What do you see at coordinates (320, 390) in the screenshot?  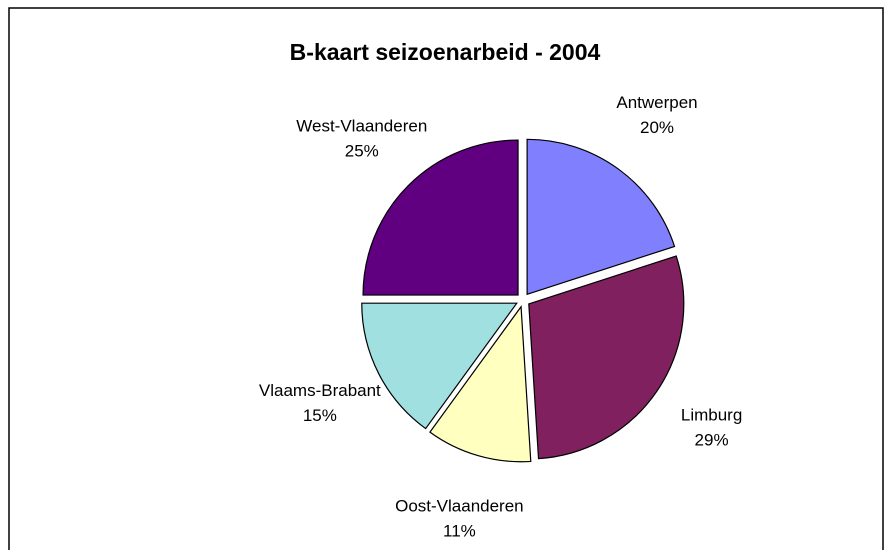 I see `slice-label: Vlaams-Brabant` at bounding box center [320, 390].